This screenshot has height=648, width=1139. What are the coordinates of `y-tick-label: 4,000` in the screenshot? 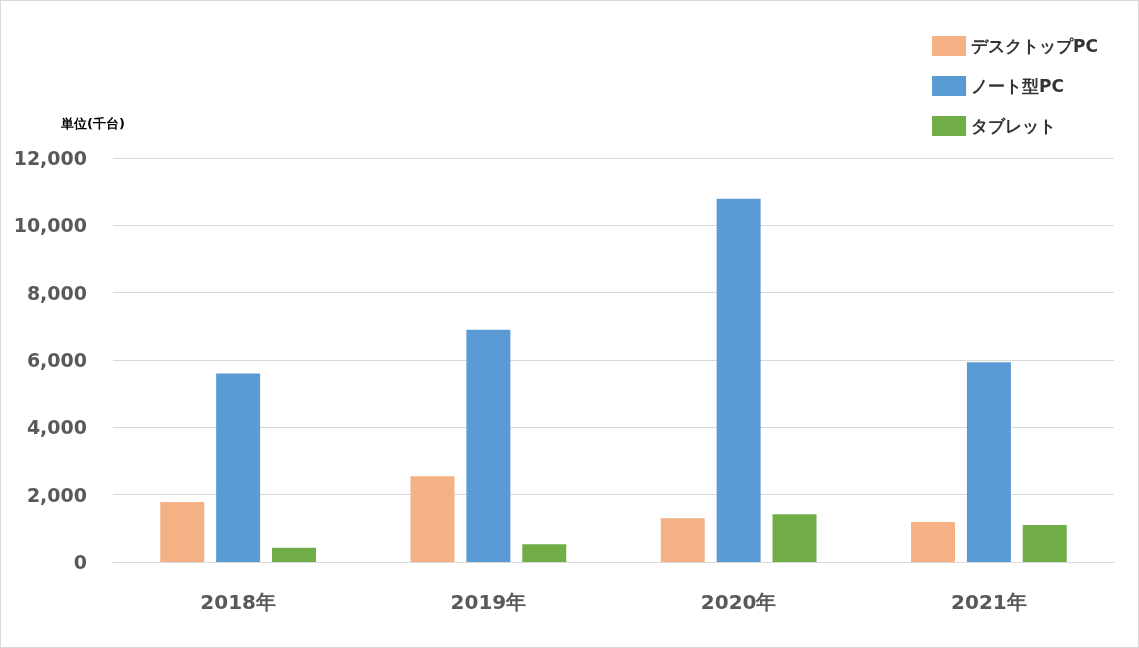 It's located at (56, 427).